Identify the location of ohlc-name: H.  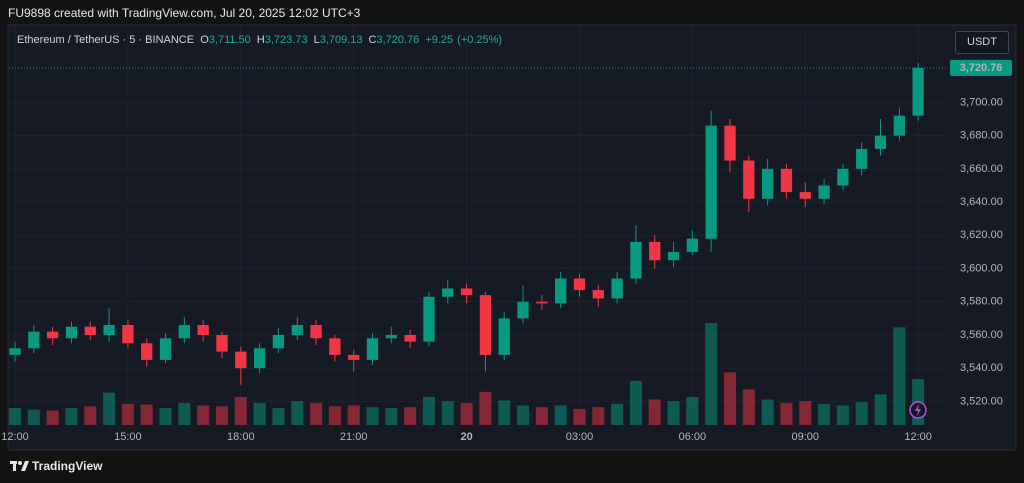
(260, 40).